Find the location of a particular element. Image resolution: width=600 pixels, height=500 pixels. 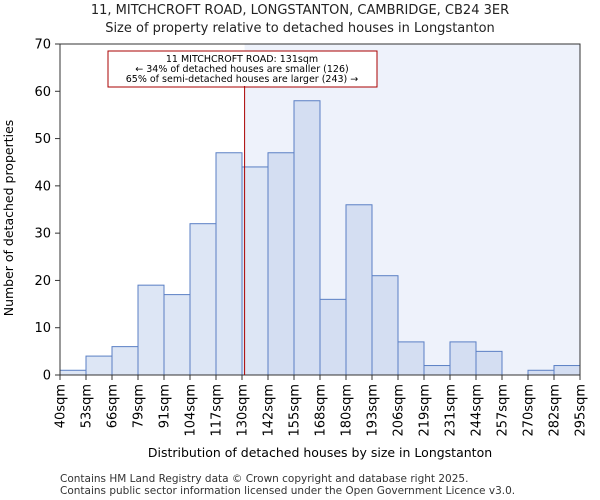

x-tick-label: 206sqm is located at coordinates (399, 410).